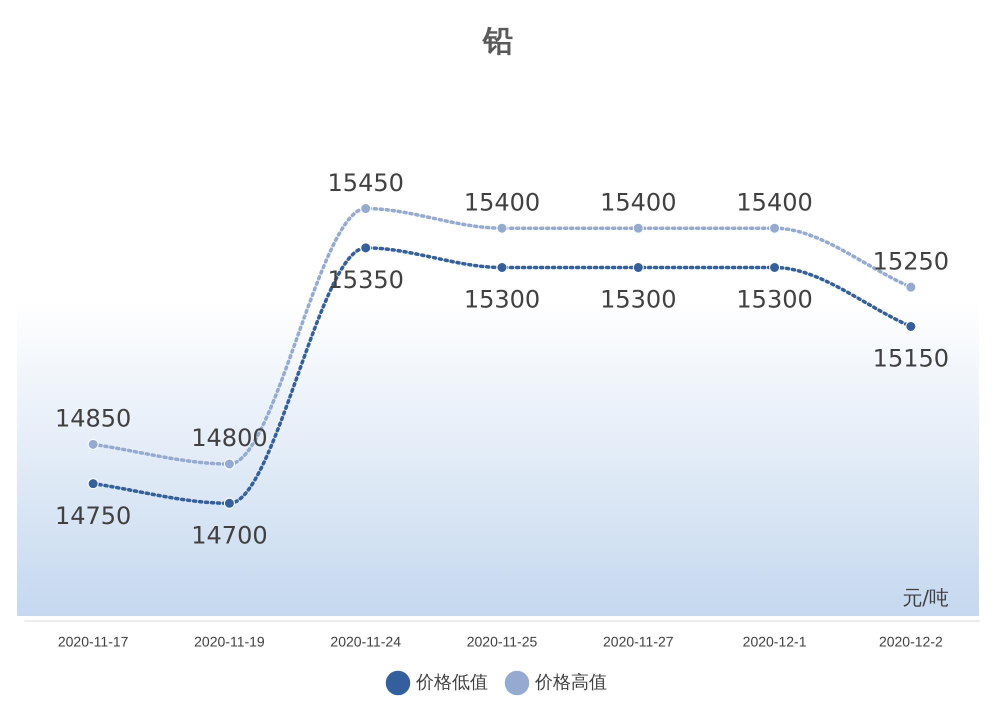 The image size is (994, 712). Describe the element at coordinates (229, 438) in the screenshot. I see `data-label: 14800` at that location.